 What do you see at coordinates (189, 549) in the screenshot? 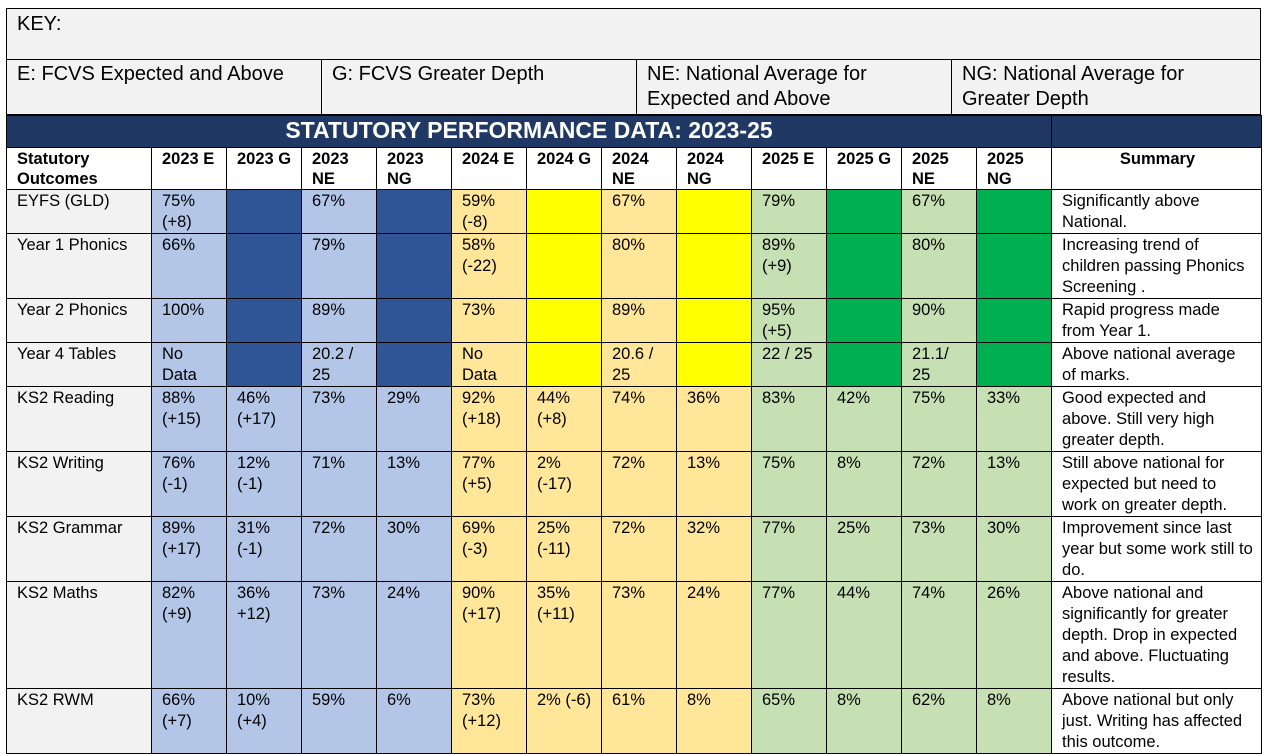
I see `data-cell: 89% (+17)` at bounding box center [189, 549].